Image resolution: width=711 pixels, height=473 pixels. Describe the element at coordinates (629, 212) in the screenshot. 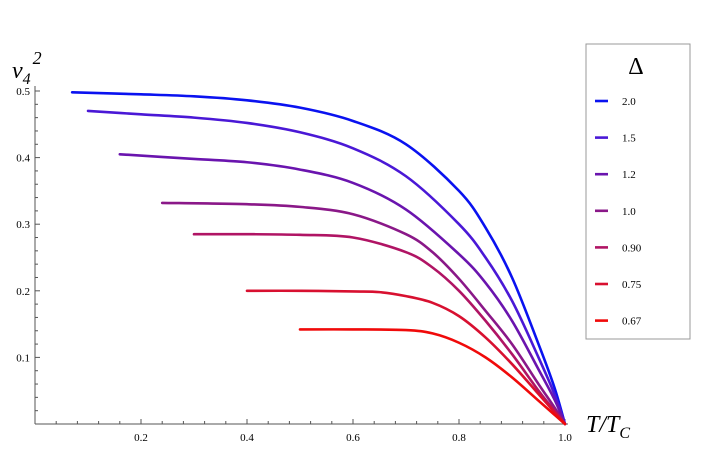

I see `legend-label: 1.0` at that location.